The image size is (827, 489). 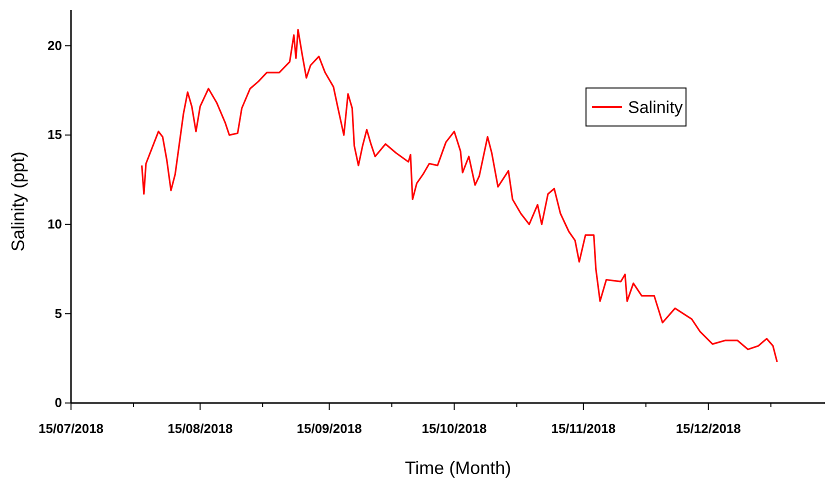 What do you see at coordinates (55, 45) in the screenshot?
I see `y-tick-label: 20` at bounding box center [55, 45].